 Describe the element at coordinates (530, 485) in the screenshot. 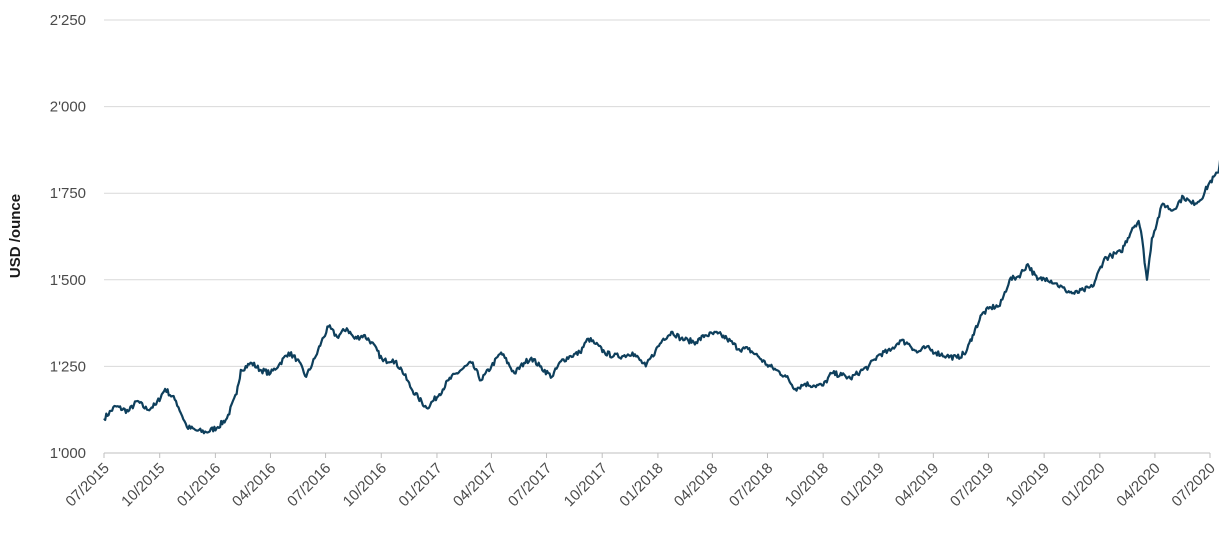

I see `x-tick-label: 07/2017` at that location.